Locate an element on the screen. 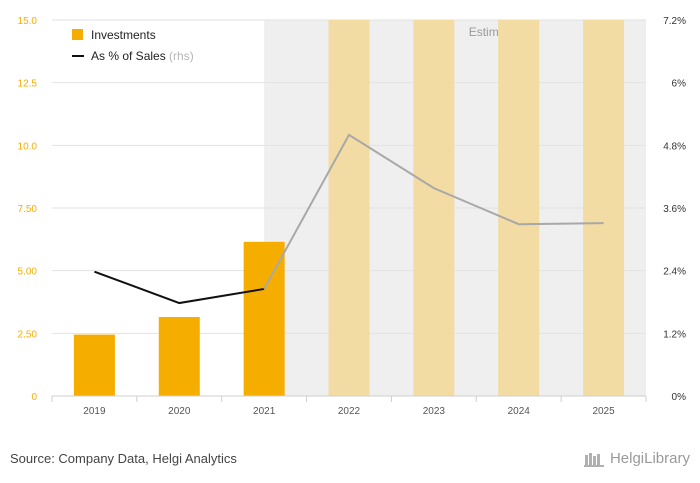 The height and width of the screenshot is (483, 700). bar-investments-2021 is located at coordinates (264, 318).